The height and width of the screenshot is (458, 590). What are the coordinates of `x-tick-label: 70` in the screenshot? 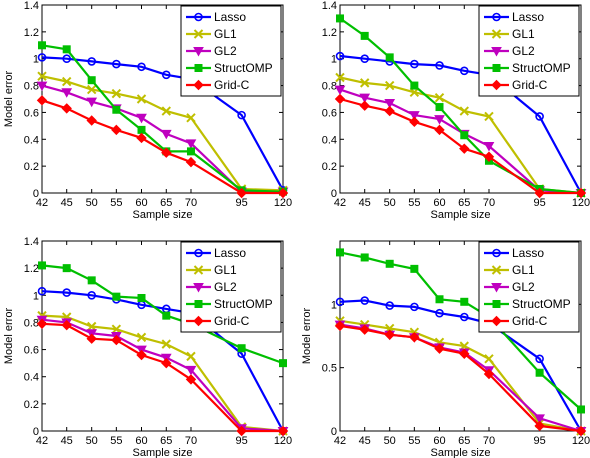 It's located at (191, 441).